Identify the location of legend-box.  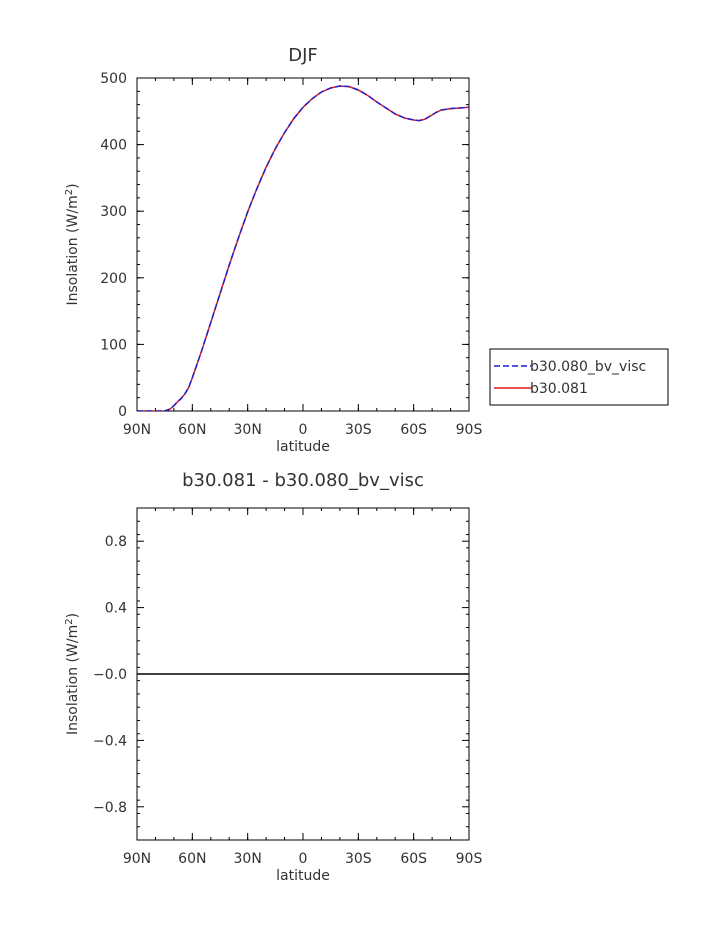
(579, 377).